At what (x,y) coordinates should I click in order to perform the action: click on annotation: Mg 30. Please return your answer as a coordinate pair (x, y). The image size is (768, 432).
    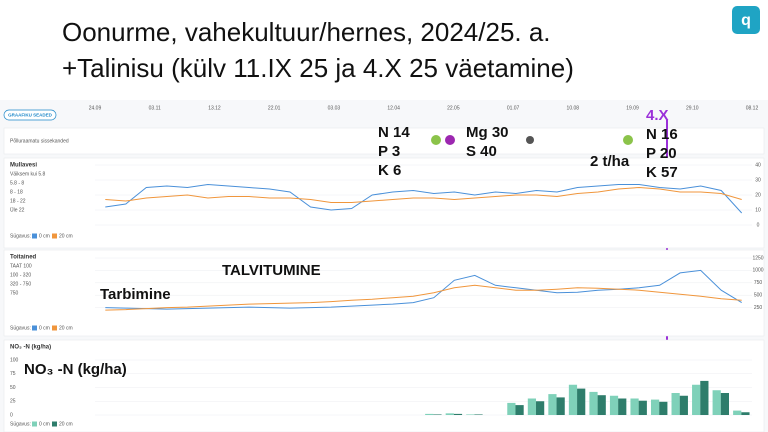
    Looking at the image, I should click on (487, 132).